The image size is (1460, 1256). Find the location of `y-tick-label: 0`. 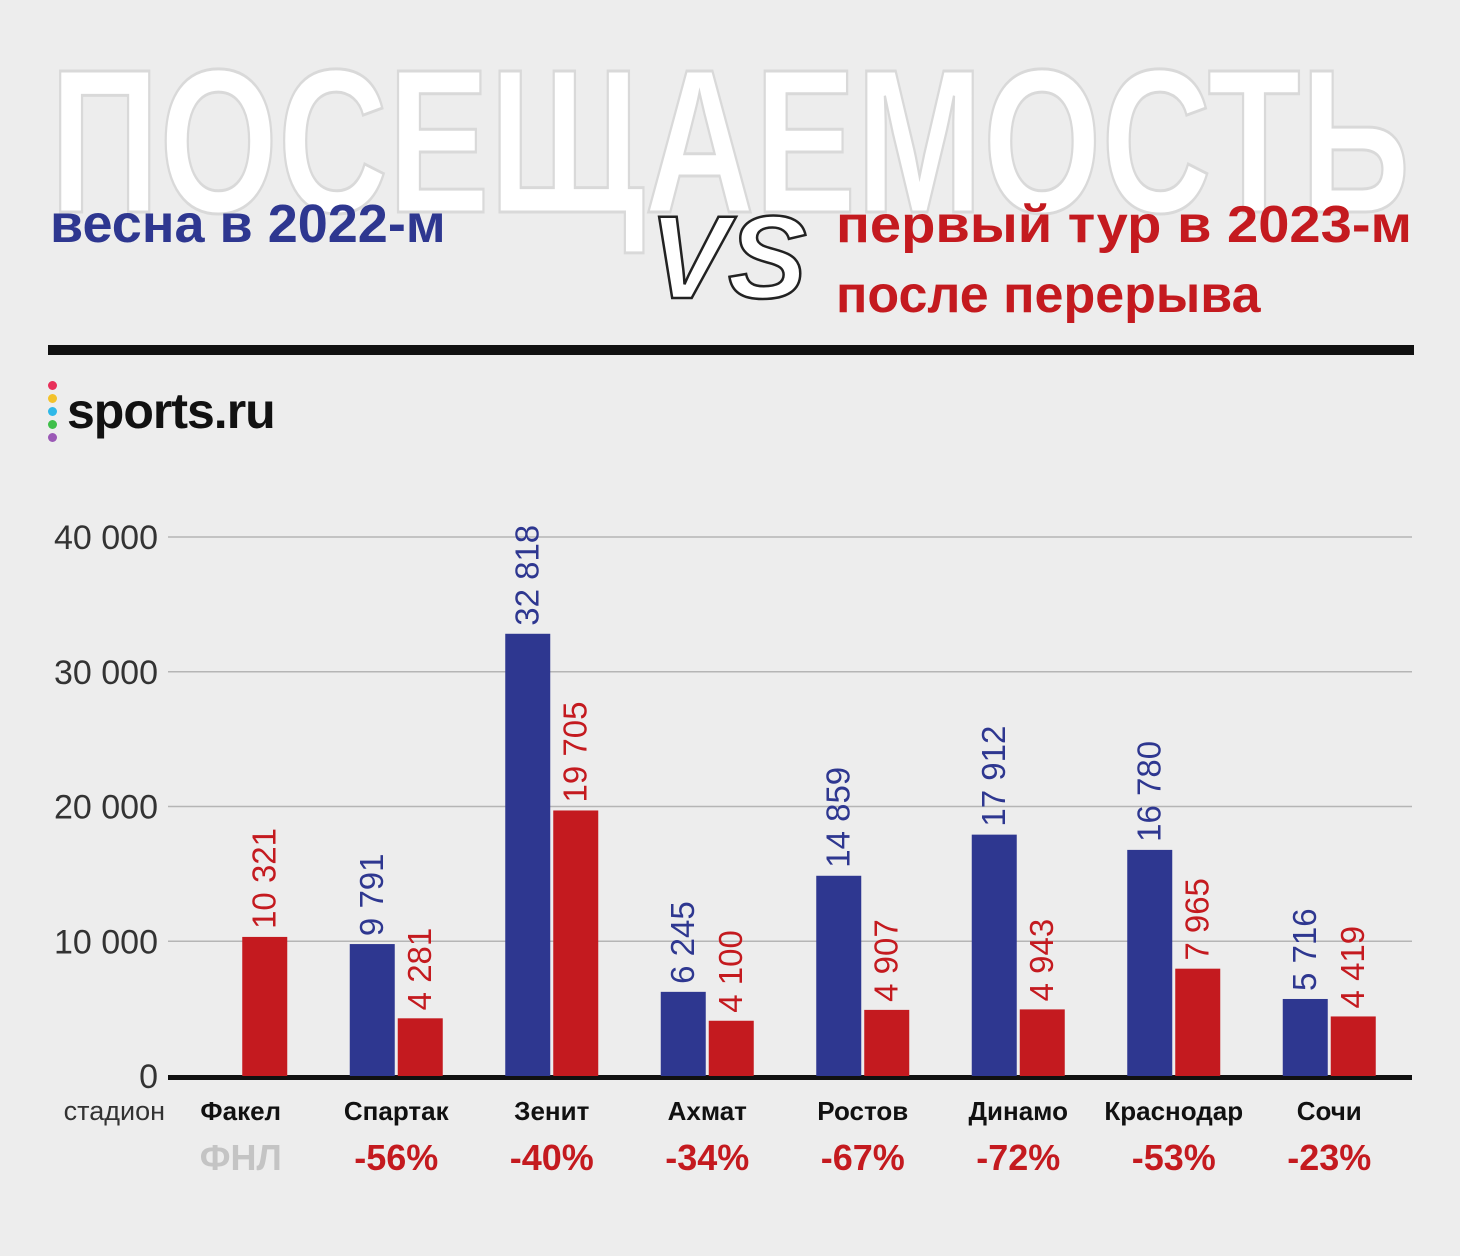

y-tick-label: 0 is located at coordinates (148, 1077).